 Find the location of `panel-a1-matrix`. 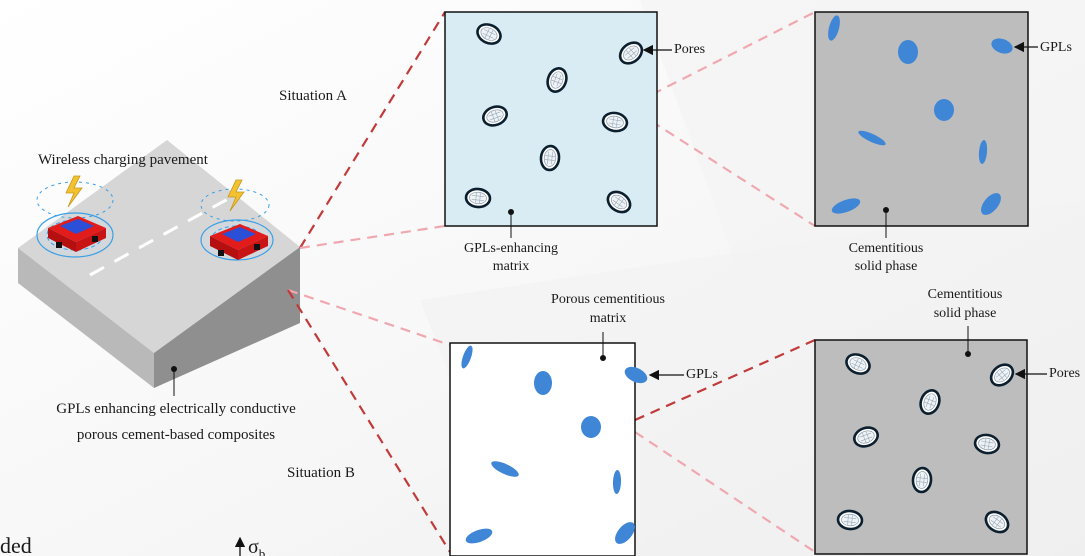

panel-a1-matrix is located at coordinates (558, 124).